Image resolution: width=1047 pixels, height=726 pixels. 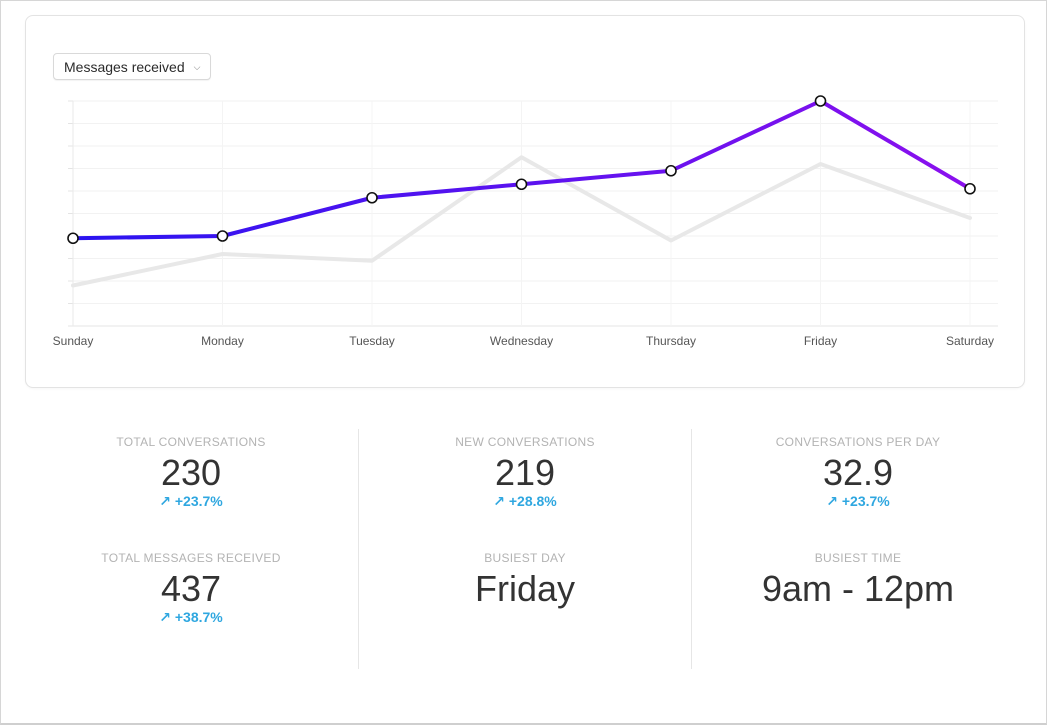 I want to click on stat-busiest-time: BUSIEST TIME 9am - 12pm, so click(x=858, y=580).